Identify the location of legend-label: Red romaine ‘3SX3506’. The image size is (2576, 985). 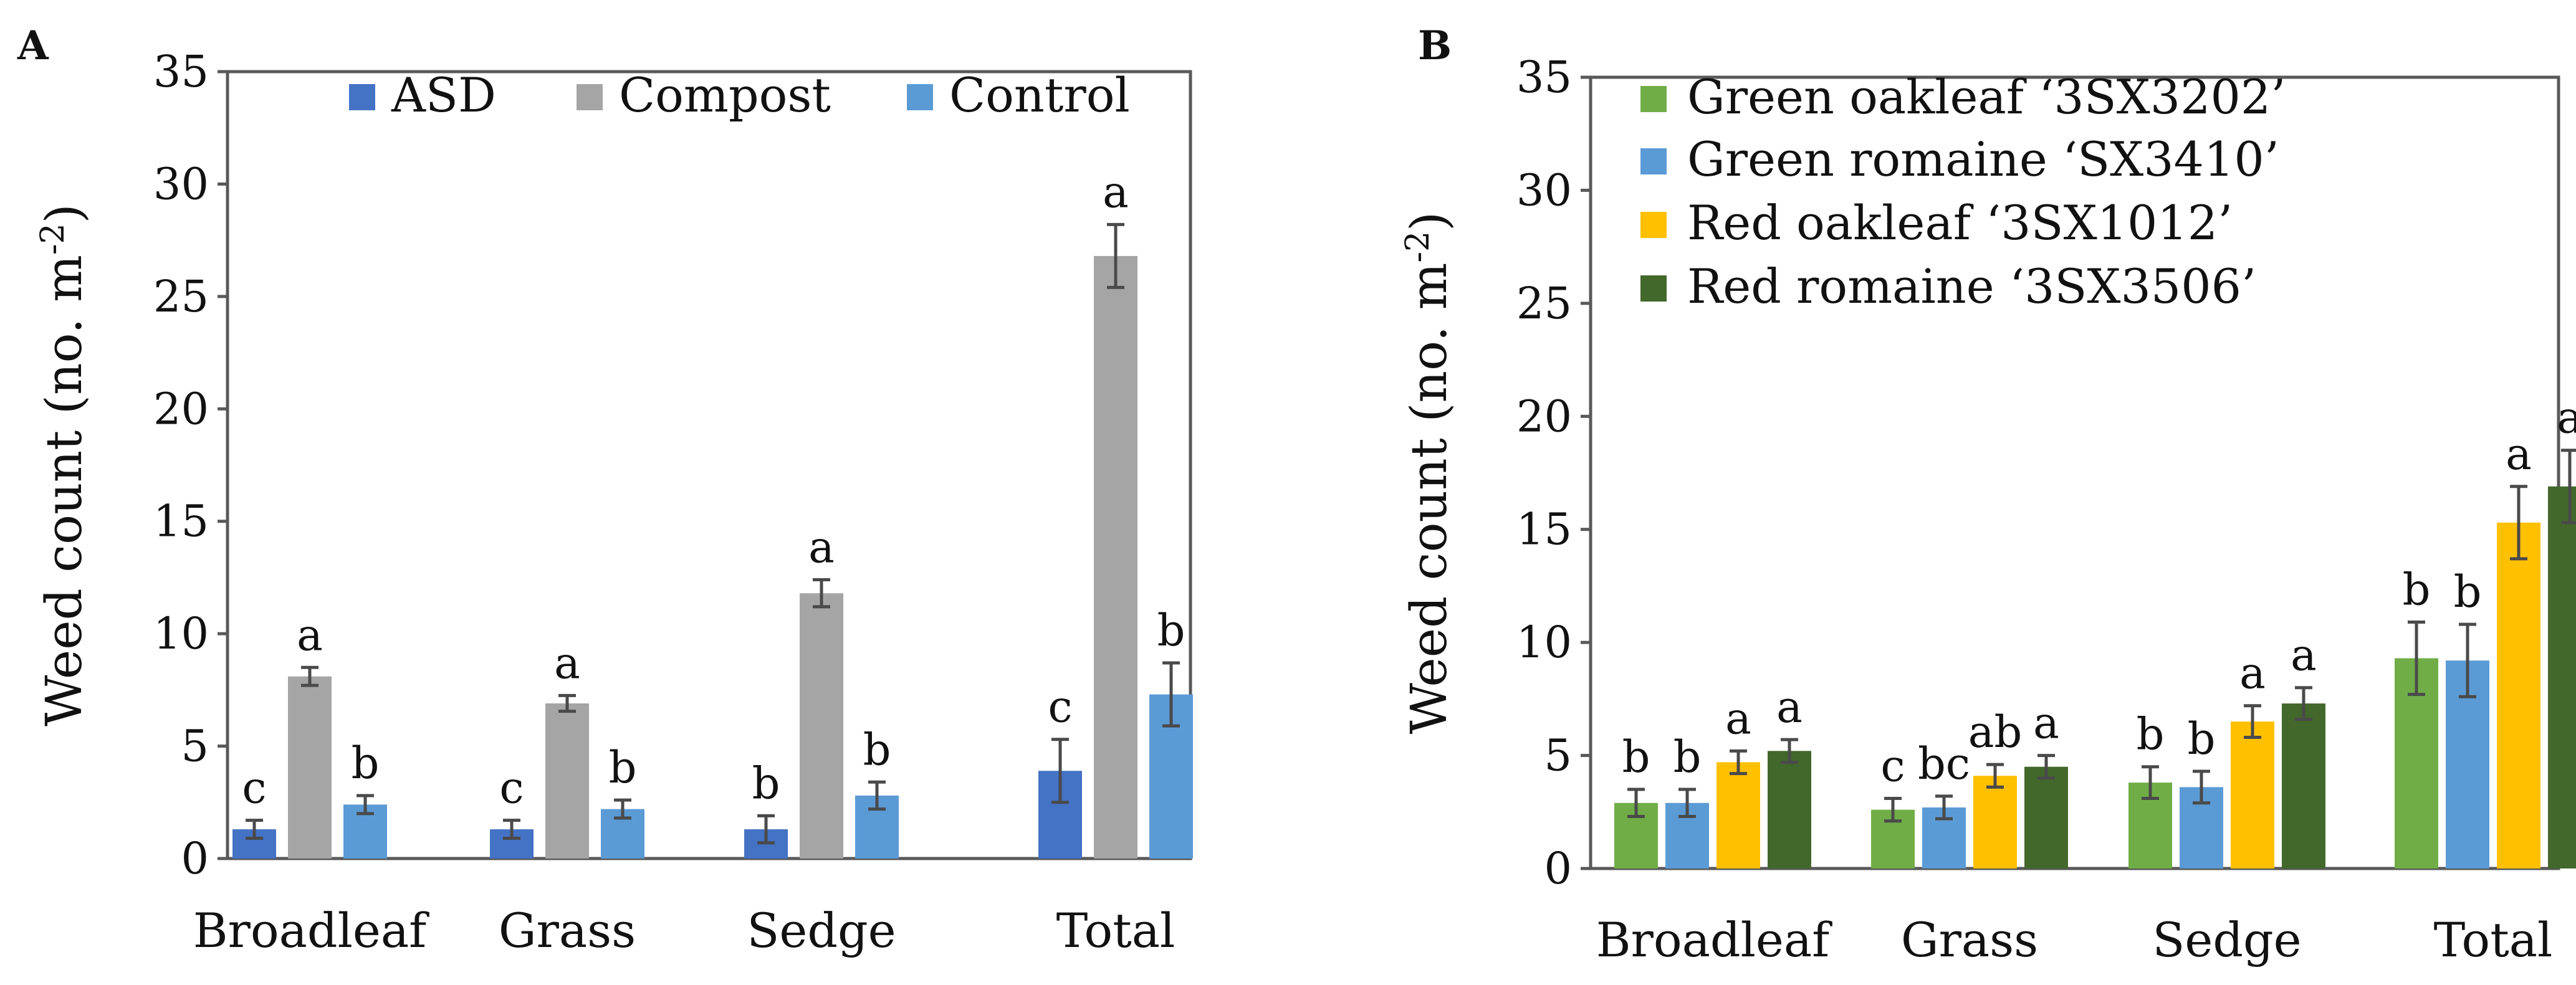
(1972, 286).